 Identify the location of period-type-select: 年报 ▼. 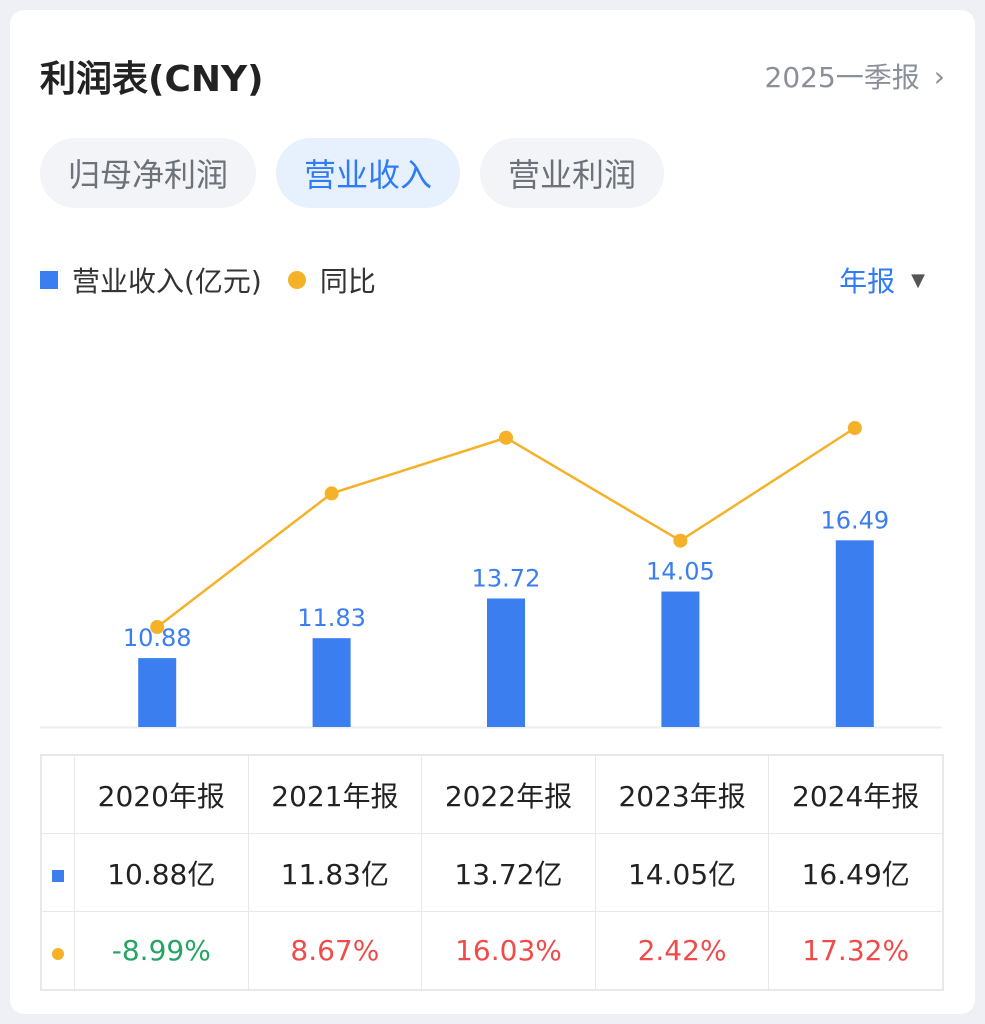
(882, 280).